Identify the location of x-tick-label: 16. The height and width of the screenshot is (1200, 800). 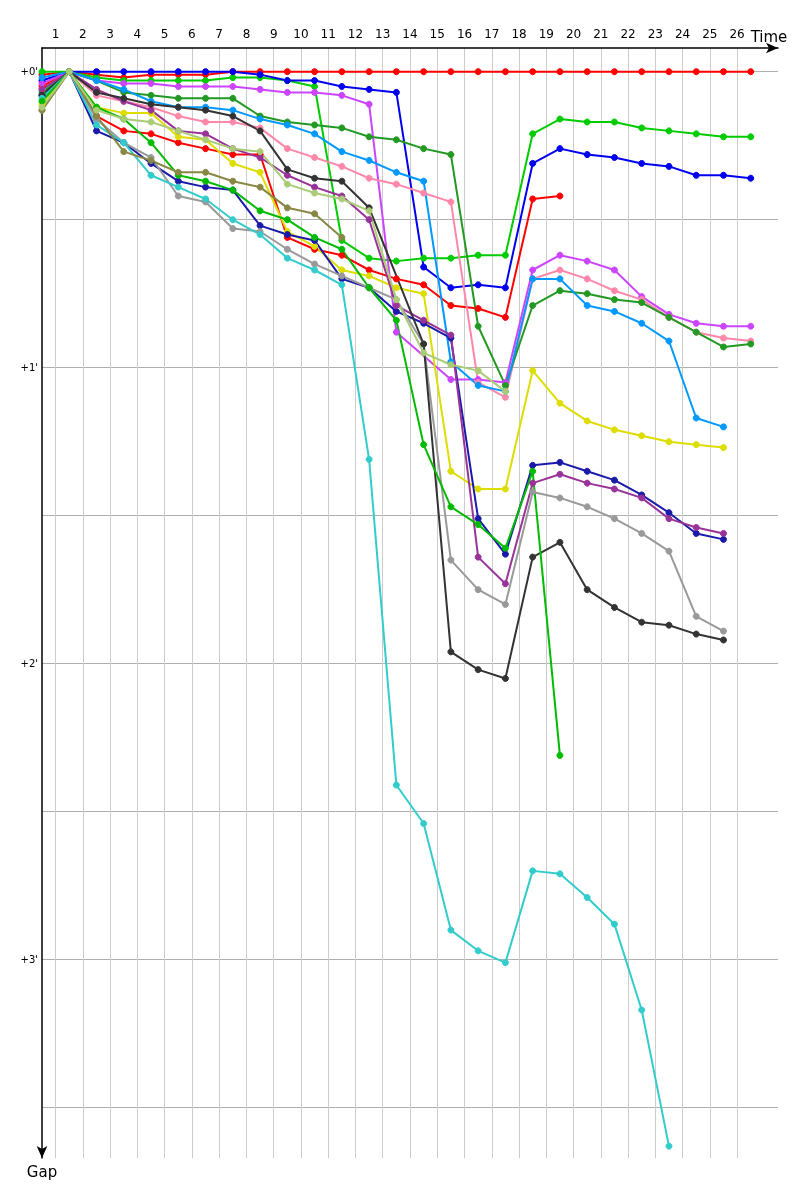
(464, 34).